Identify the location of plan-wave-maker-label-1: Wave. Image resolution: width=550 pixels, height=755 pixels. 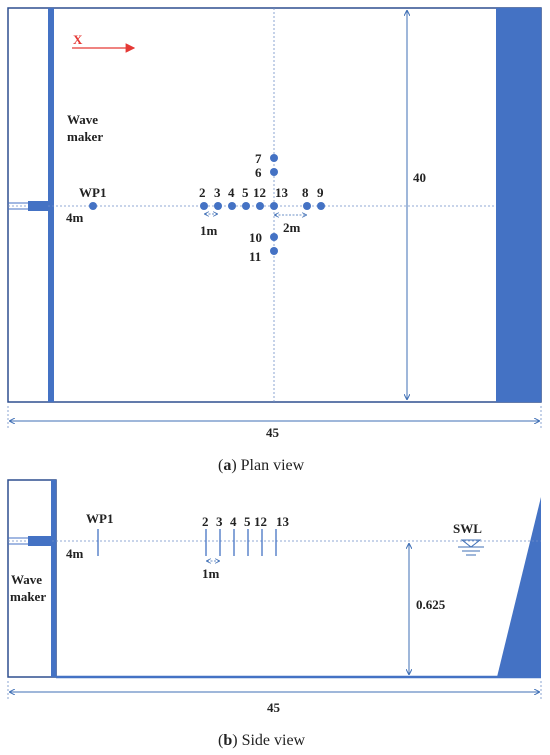
(82, 119).